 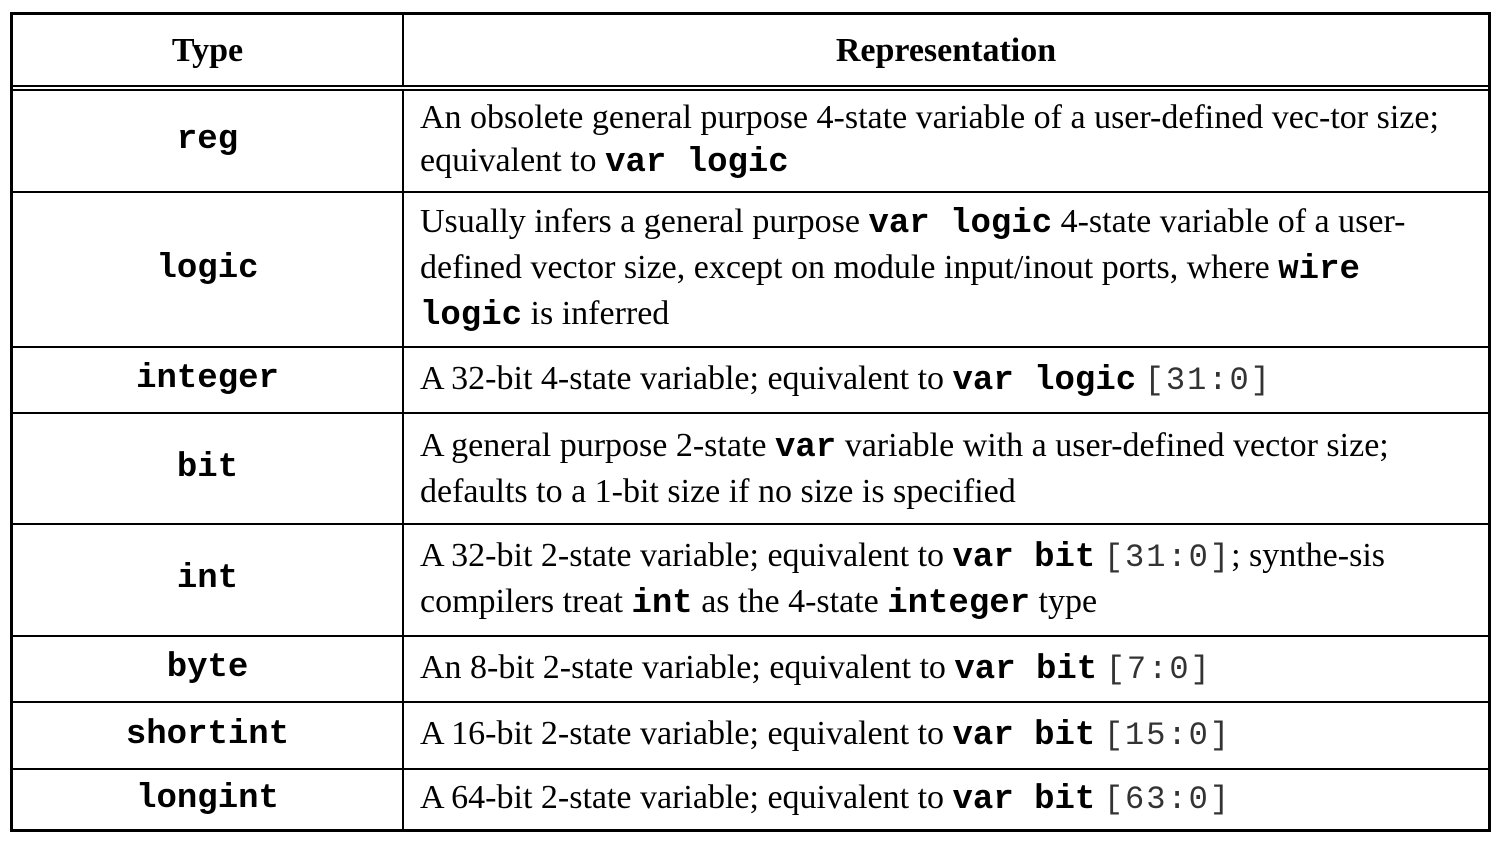 What do you see at coordinates (1167, 736) in the screenshot?
I see `range-text: [15:0]` at bounding box center [1167, 736].